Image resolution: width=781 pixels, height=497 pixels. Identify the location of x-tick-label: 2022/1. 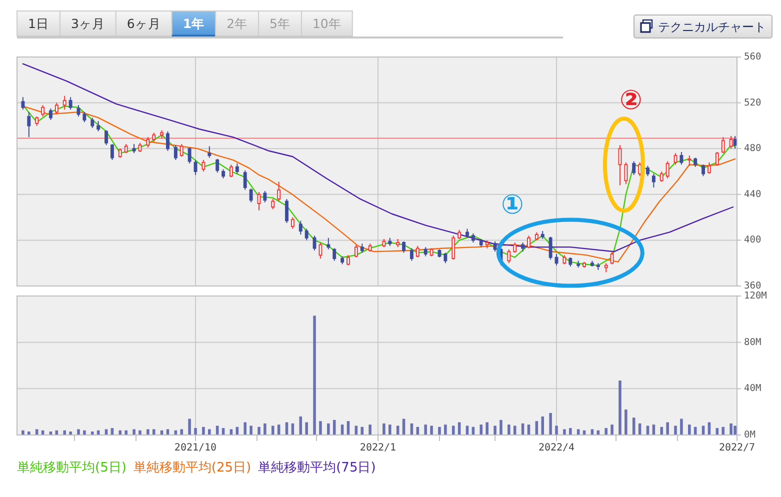
(378, 448).